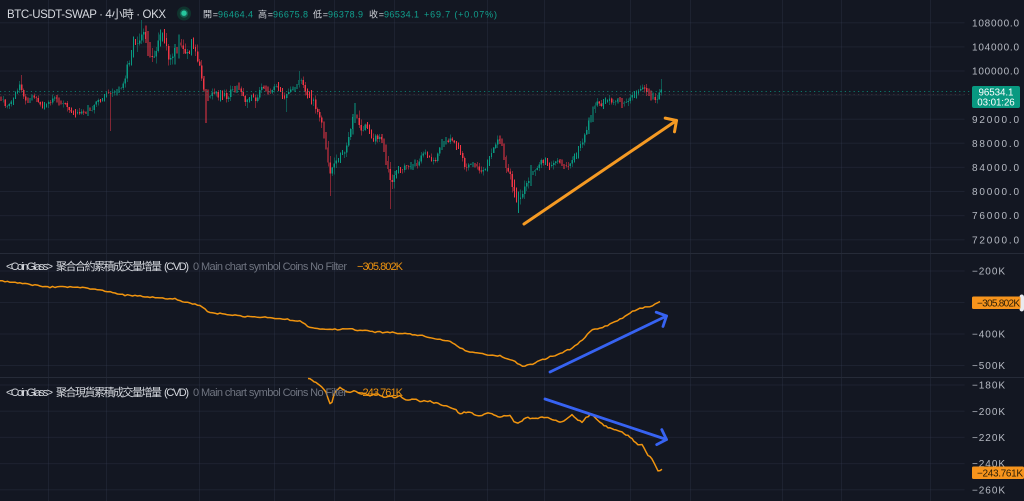  What do you see at coordinates (988, 464) in the screenshot?
I see `svg-text: −240K` at bounding box center [988, 464].